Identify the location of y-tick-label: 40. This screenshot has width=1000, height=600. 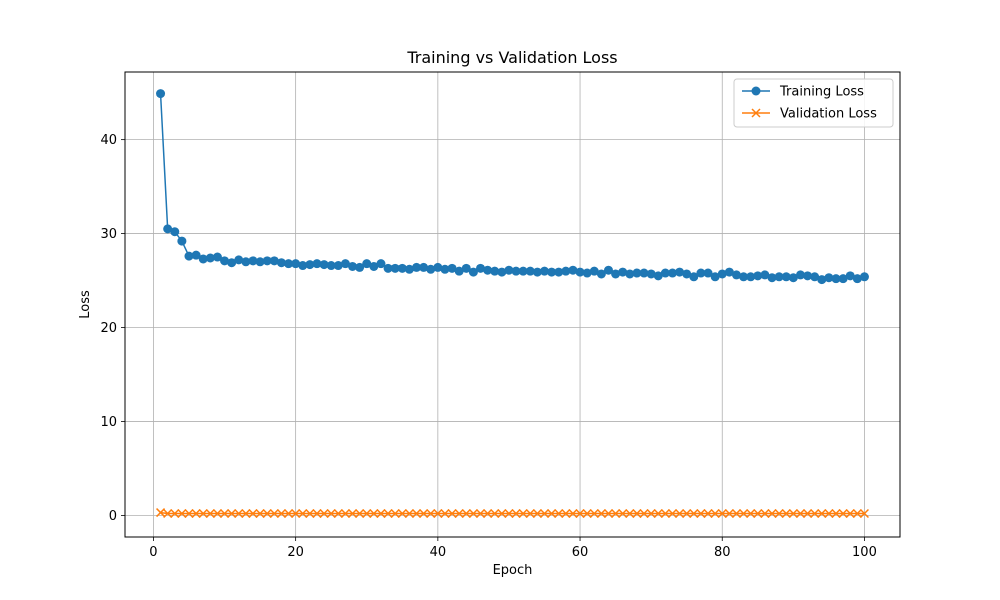
(108, 140).